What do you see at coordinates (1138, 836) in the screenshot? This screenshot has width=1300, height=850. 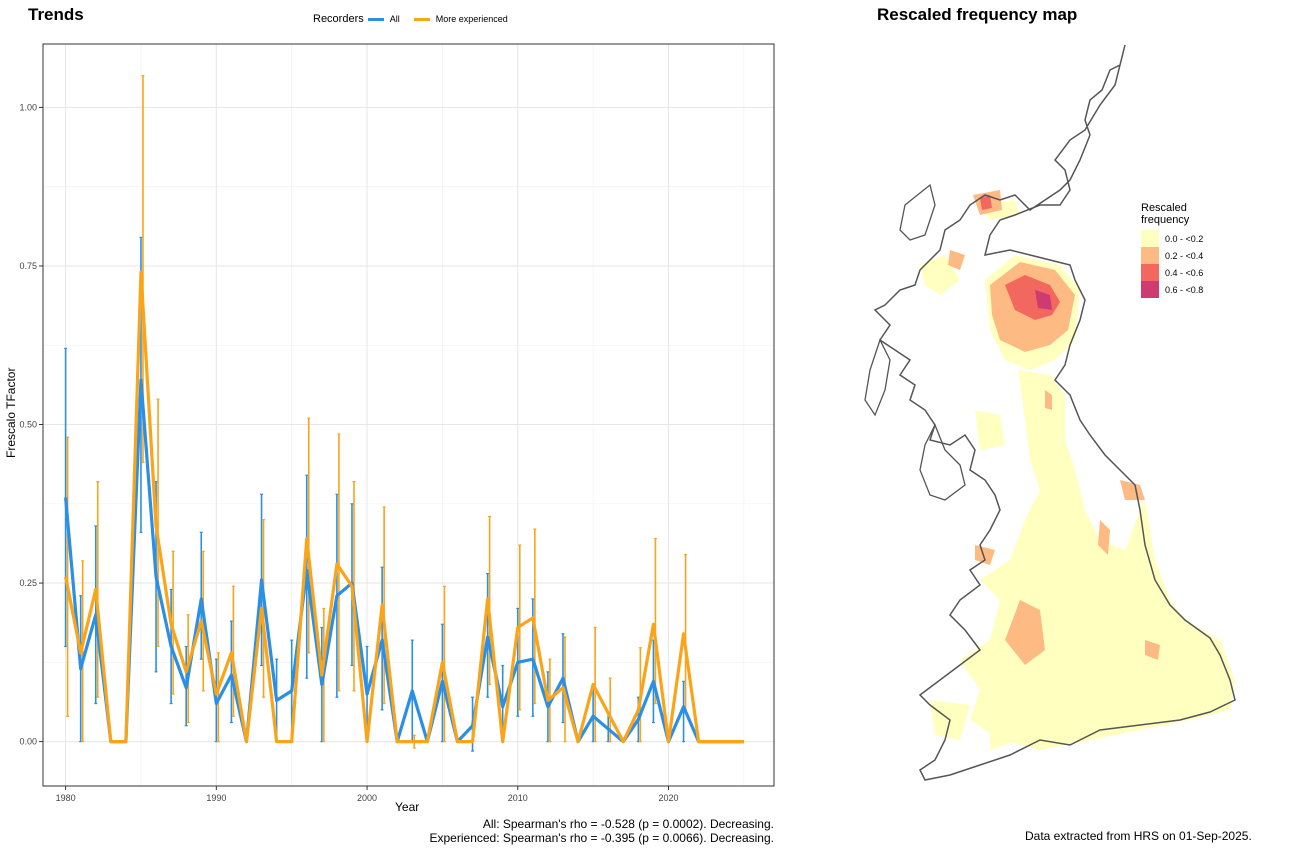 I see `map-footnote: Data extracted from HRS on 01-Sep-2025.` at bounding box center [1138, 836].